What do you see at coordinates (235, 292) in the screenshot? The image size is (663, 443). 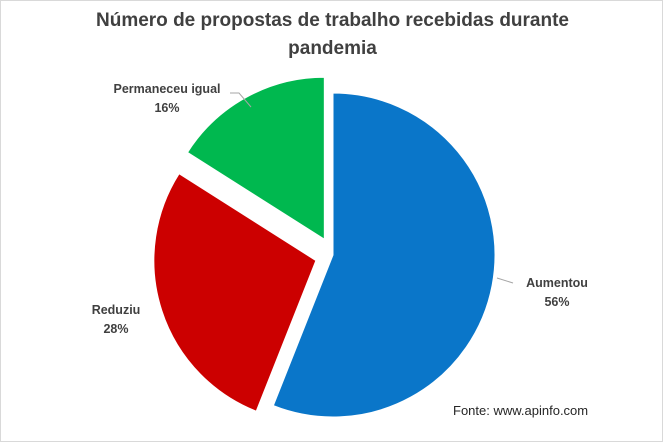 I see `pie-slice-reduziu` at bounding box center [235, 292].